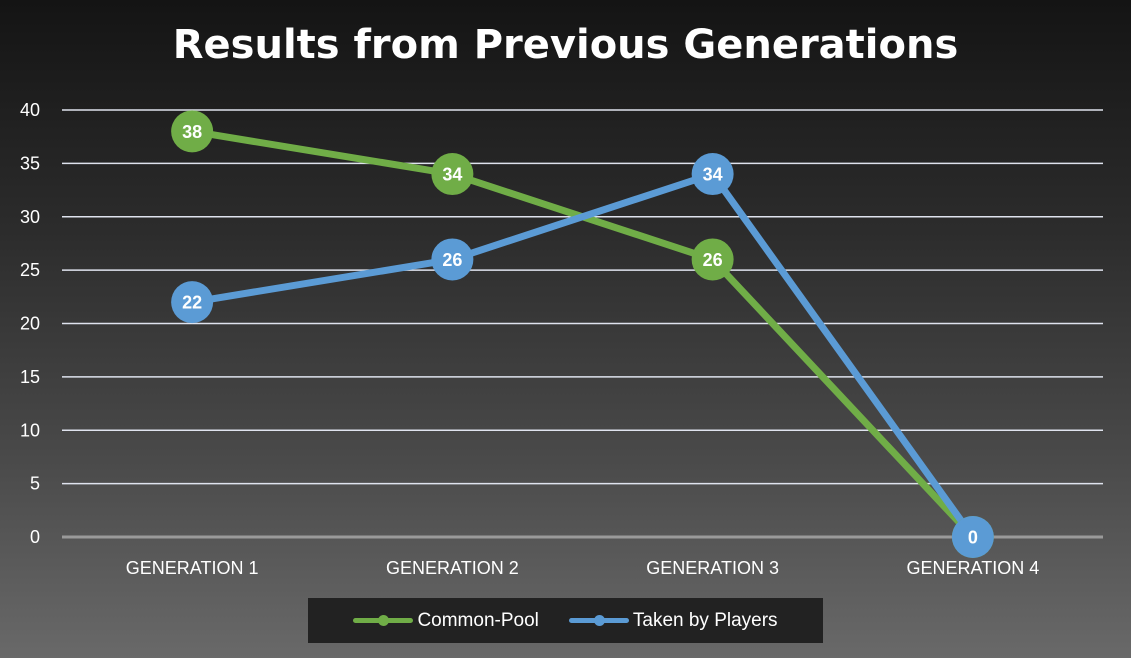 This screenshot has width=1131, height=658. I want to click on y-tick-label: 30, so click(30, 217).